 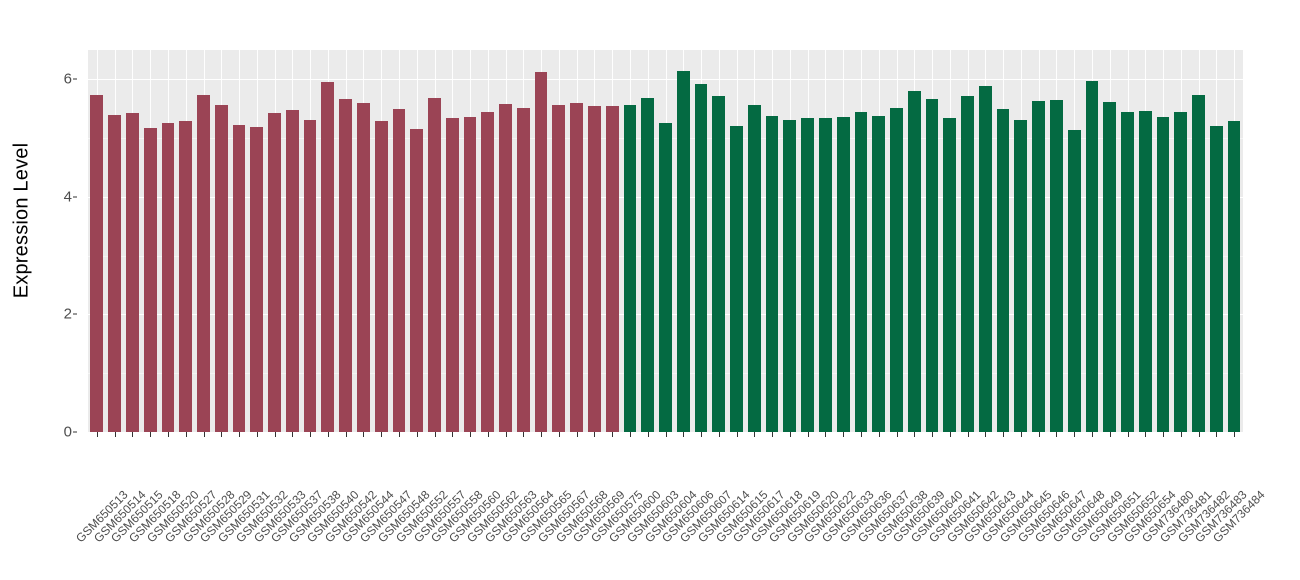 I want to click on y-tick-label: 6, so click(x=67, y=79).